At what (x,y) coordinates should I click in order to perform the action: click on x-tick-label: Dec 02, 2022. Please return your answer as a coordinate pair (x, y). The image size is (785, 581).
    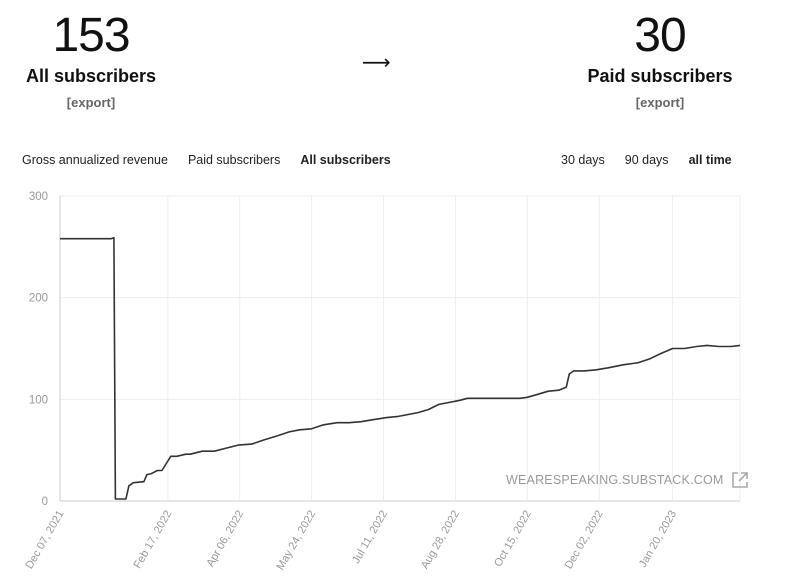
    Looking at the image, I should click on (584, 540).